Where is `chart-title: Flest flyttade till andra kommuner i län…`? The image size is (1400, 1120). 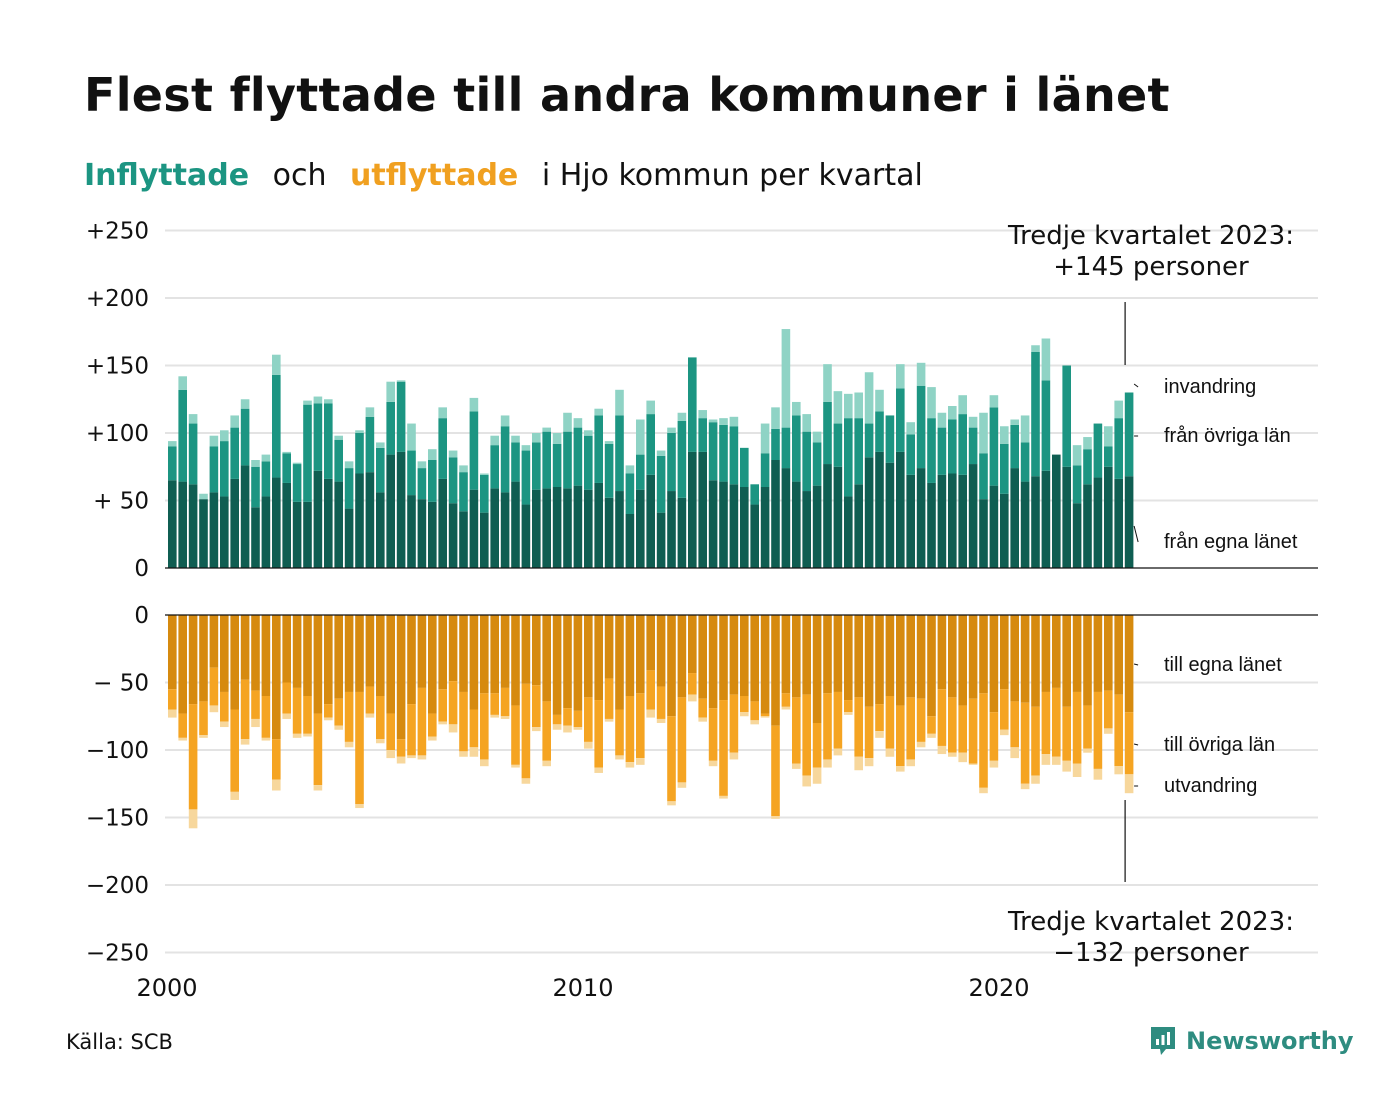
chart-title: Flest flyttade till andra kommuner i län… is located at coordinates (627, 95).